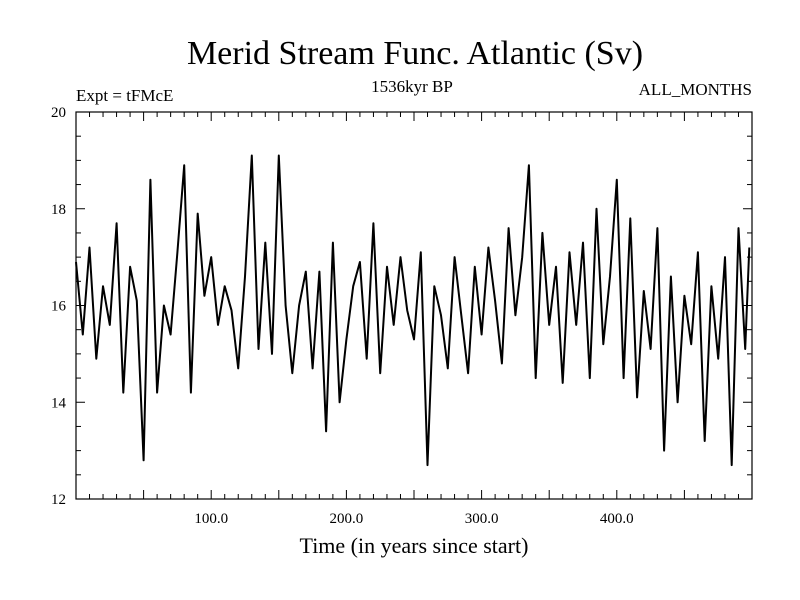  Describe the element at coordinates (695, 89) in the screenshot. I see `months-label: ALL_MONTHS` at that location.